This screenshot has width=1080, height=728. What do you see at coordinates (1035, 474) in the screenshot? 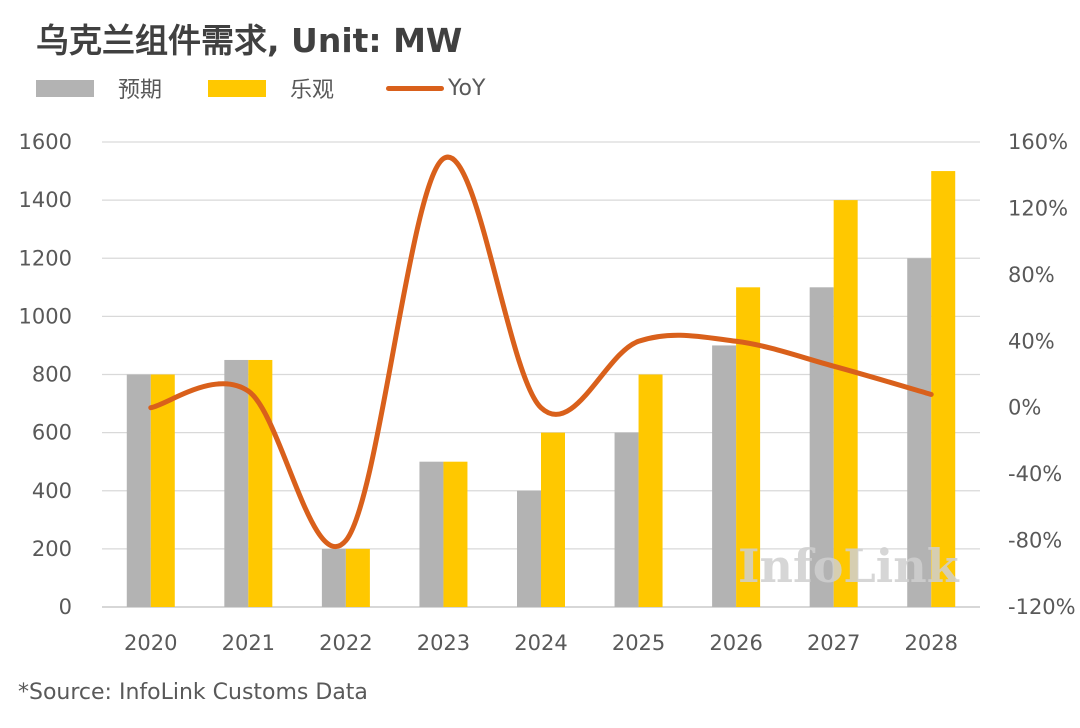
I see `y2-tick-label: -40%` at bounding box center [1035, 474].